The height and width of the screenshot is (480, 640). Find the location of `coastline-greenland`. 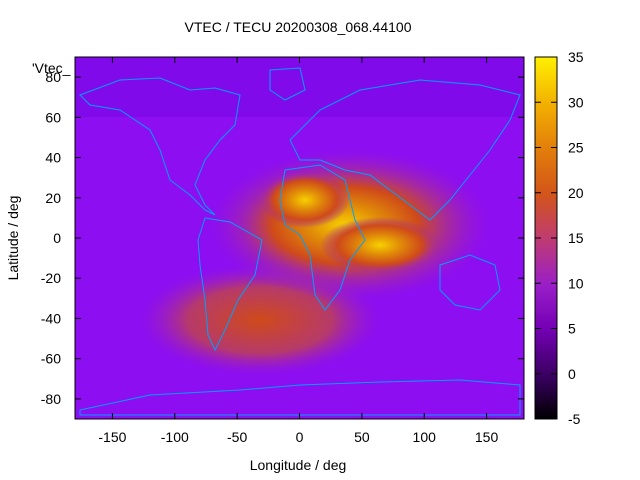

coastline-greenland is located at coordinates (287, 84).